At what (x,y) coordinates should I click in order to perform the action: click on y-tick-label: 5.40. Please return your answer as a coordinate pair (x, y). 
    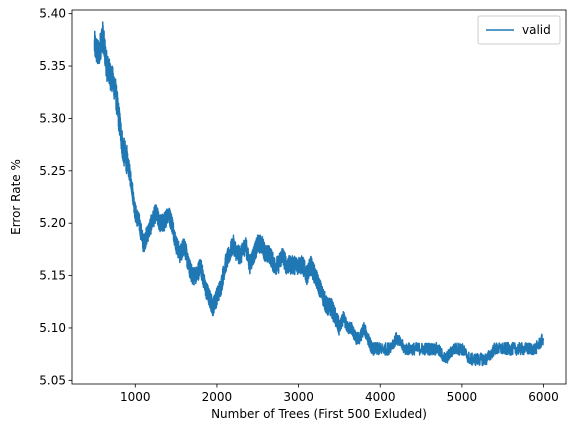
    Looking at the image, I should click on (52, 14).